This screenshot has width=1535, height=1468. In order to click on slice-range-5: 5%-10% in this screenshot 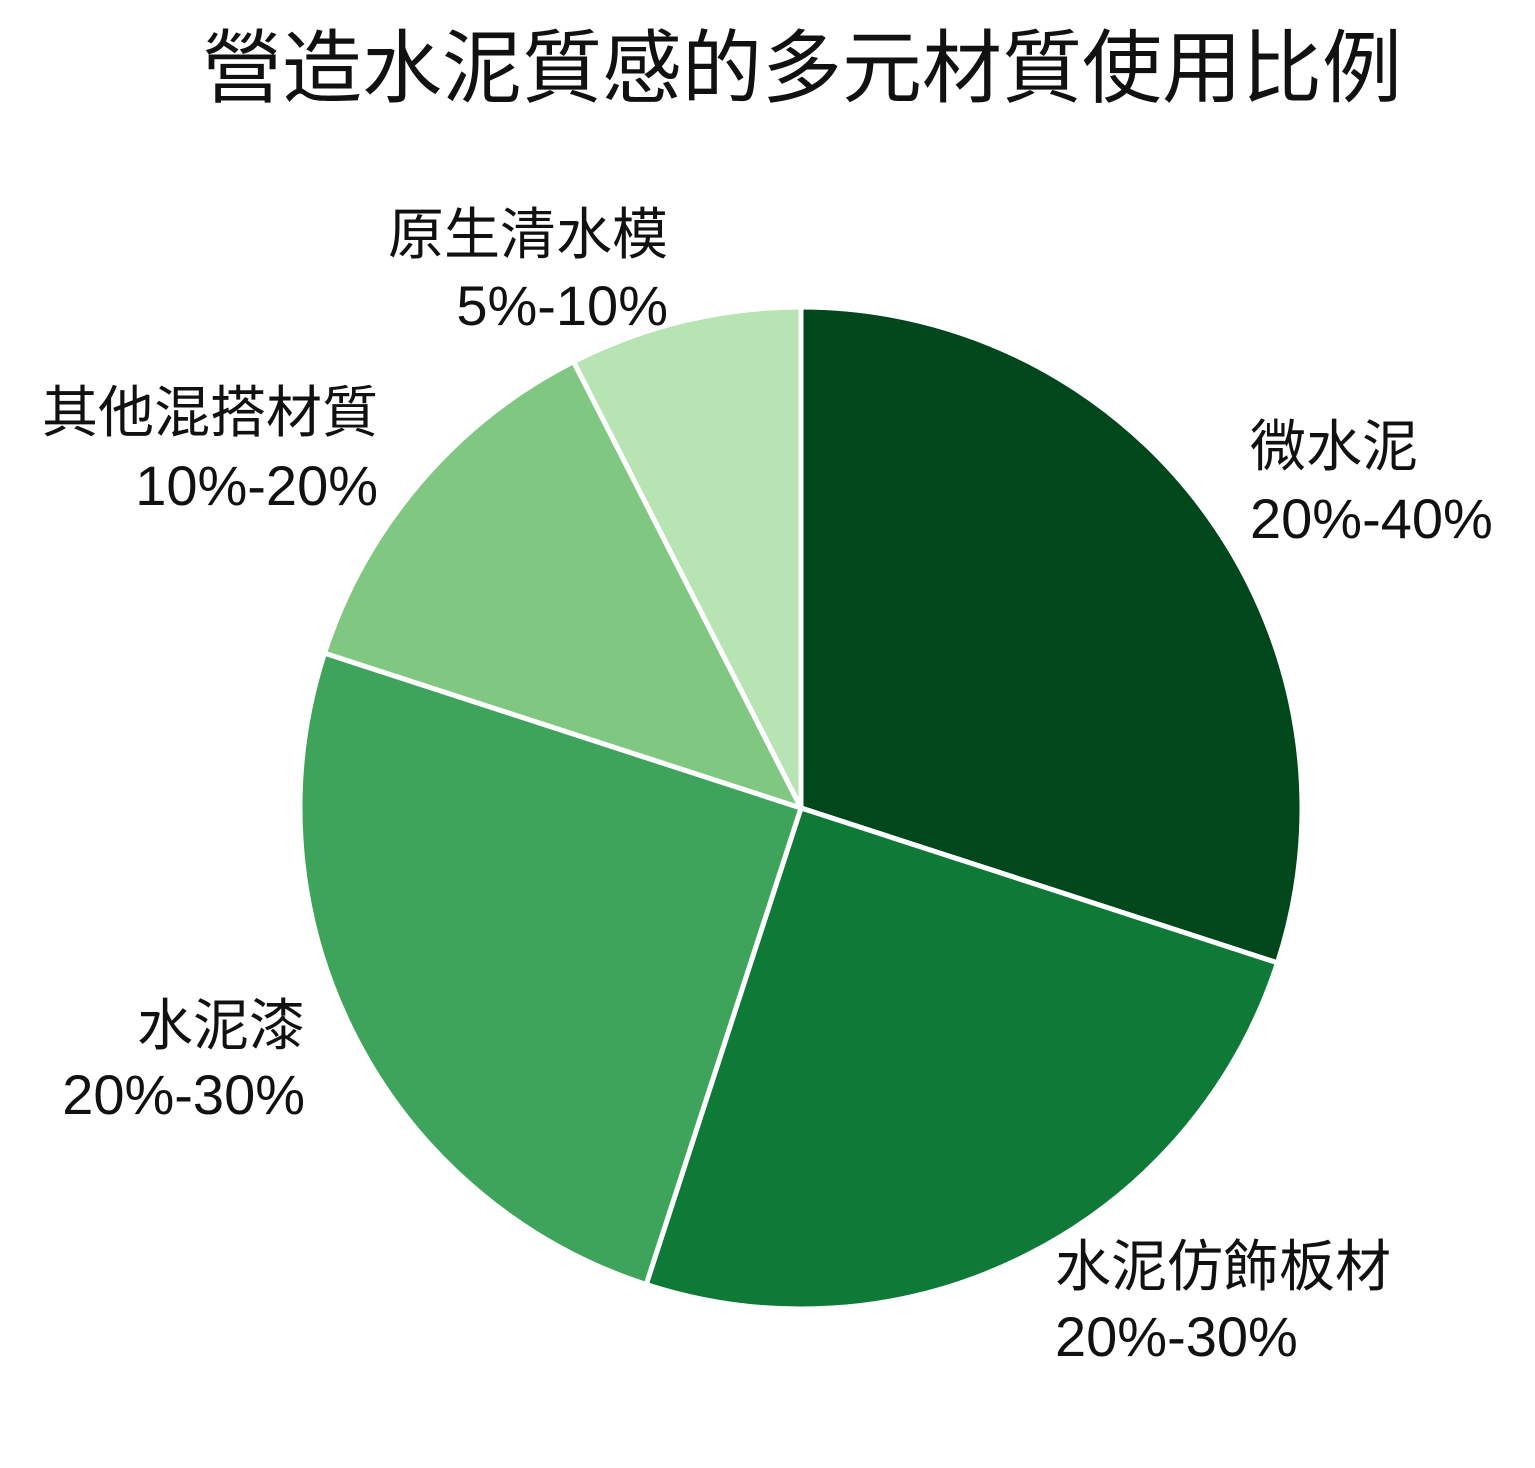, I will do `click(562, 305)`.